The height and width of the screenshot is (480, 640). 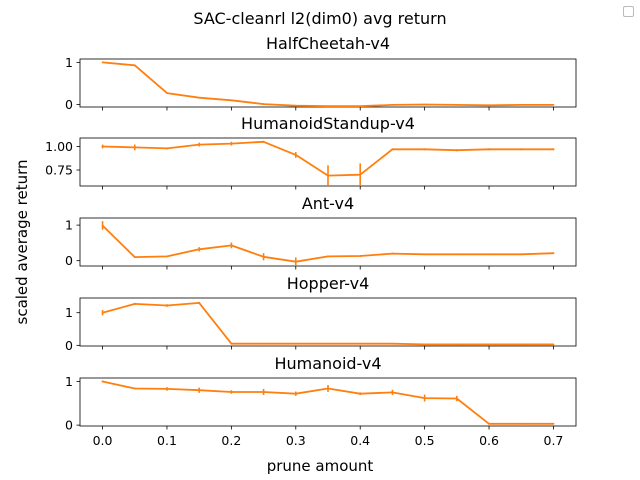 I want to click on subplot-4: Hopper-v4 0 1, so click(x=321, y=313).